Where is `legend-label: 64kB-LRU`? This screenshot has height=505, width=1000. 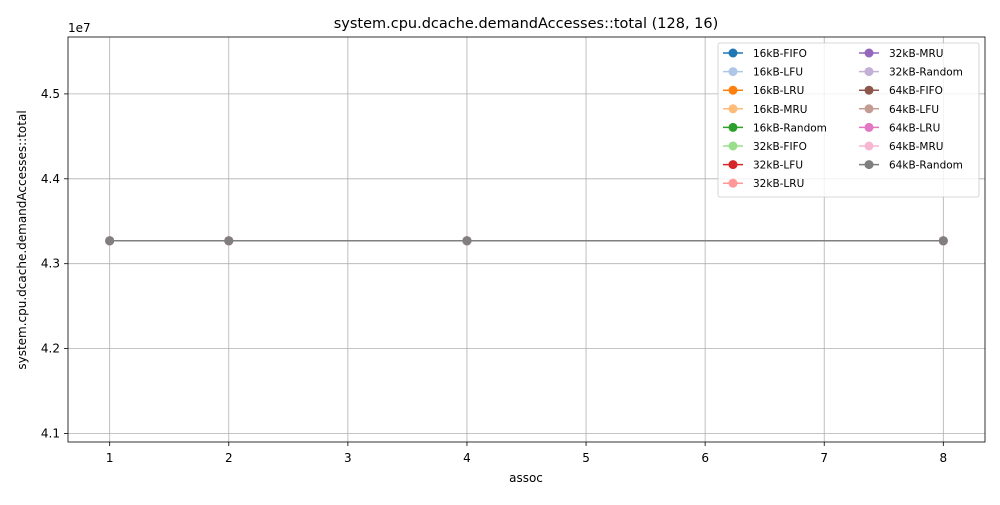 legend-label: 64kB-LRU is located at coordinates (914, 128).